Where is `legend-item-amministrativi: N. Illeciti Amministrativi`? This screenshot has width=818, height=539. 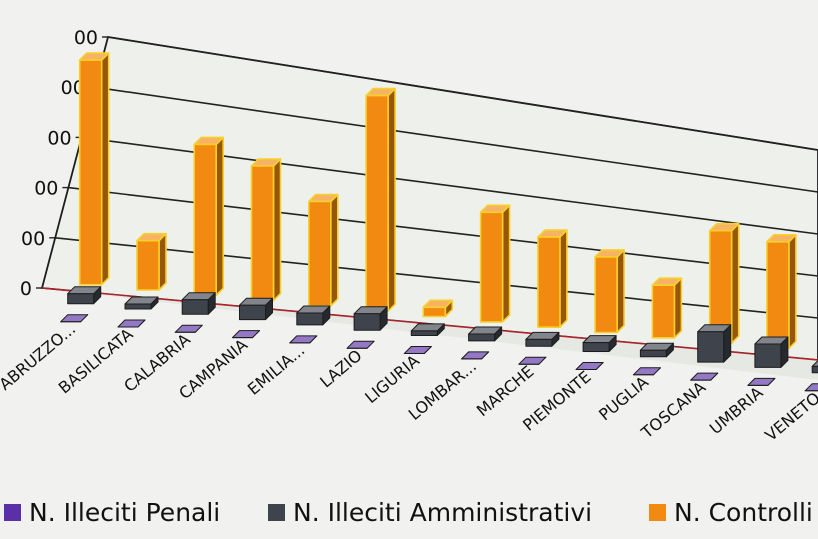 legend-item-amministrativi: N. Illeciti Amministrativi is located at coordinates (430, 512).